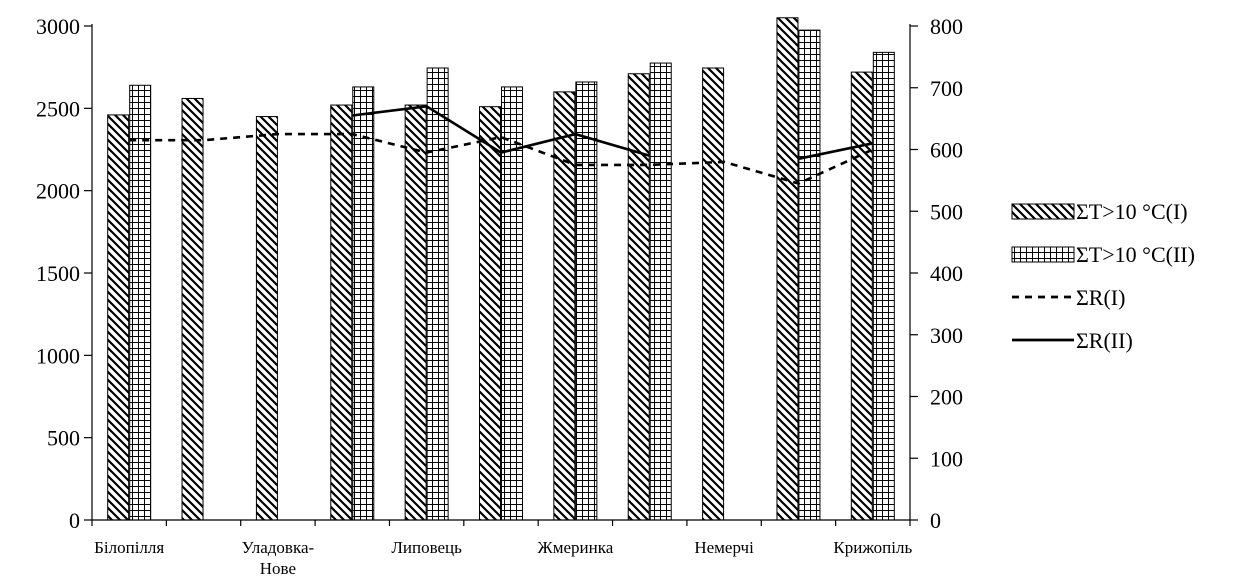 The height and width of the screenshot is (583, 1253). I want to click on y-right-tick-label: 700, so click(946, 88).